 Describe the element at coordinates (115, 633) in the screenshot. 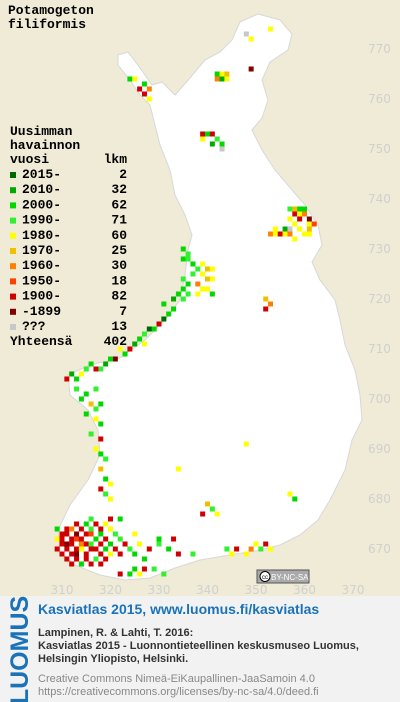

I see `citation: Lampinen, R. & Lahti, T. 2016:` at that location.